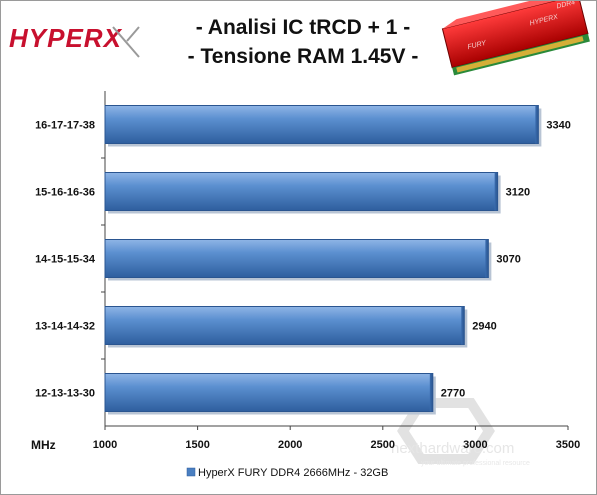 This screenshot has width=597, height=495. Describe the element at coordinates (126, 42) in the screenshot. I see `hyperx-x-mark-icon` at that location.